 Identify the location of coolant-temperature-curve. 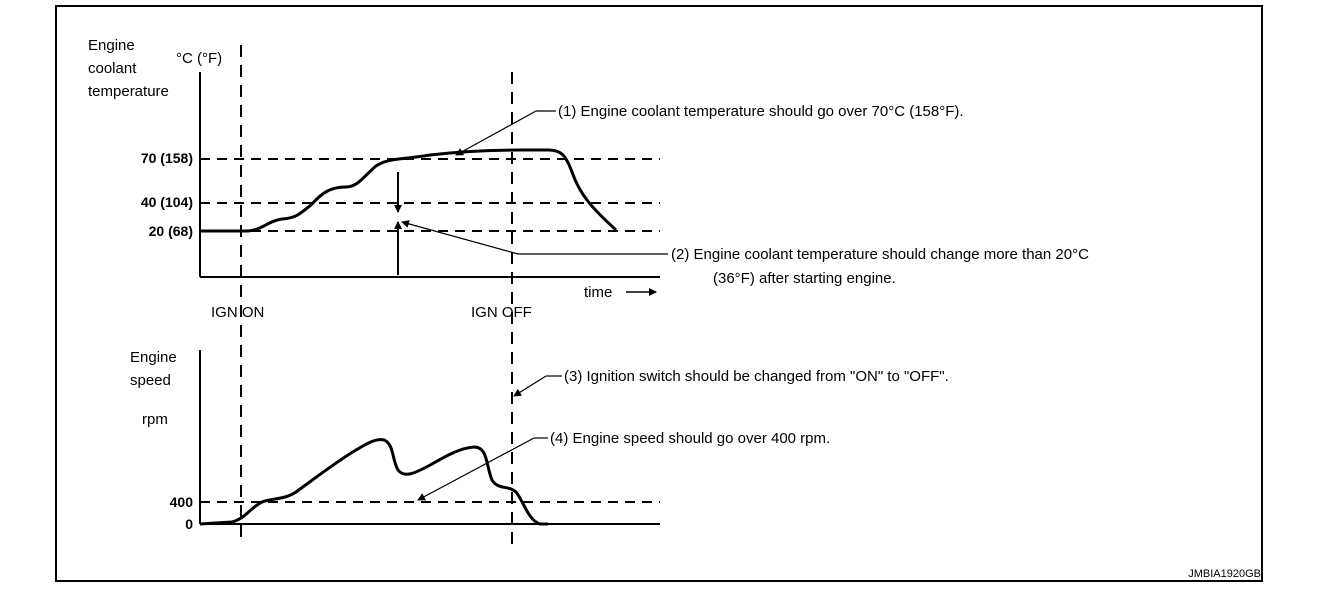
(409, 190).